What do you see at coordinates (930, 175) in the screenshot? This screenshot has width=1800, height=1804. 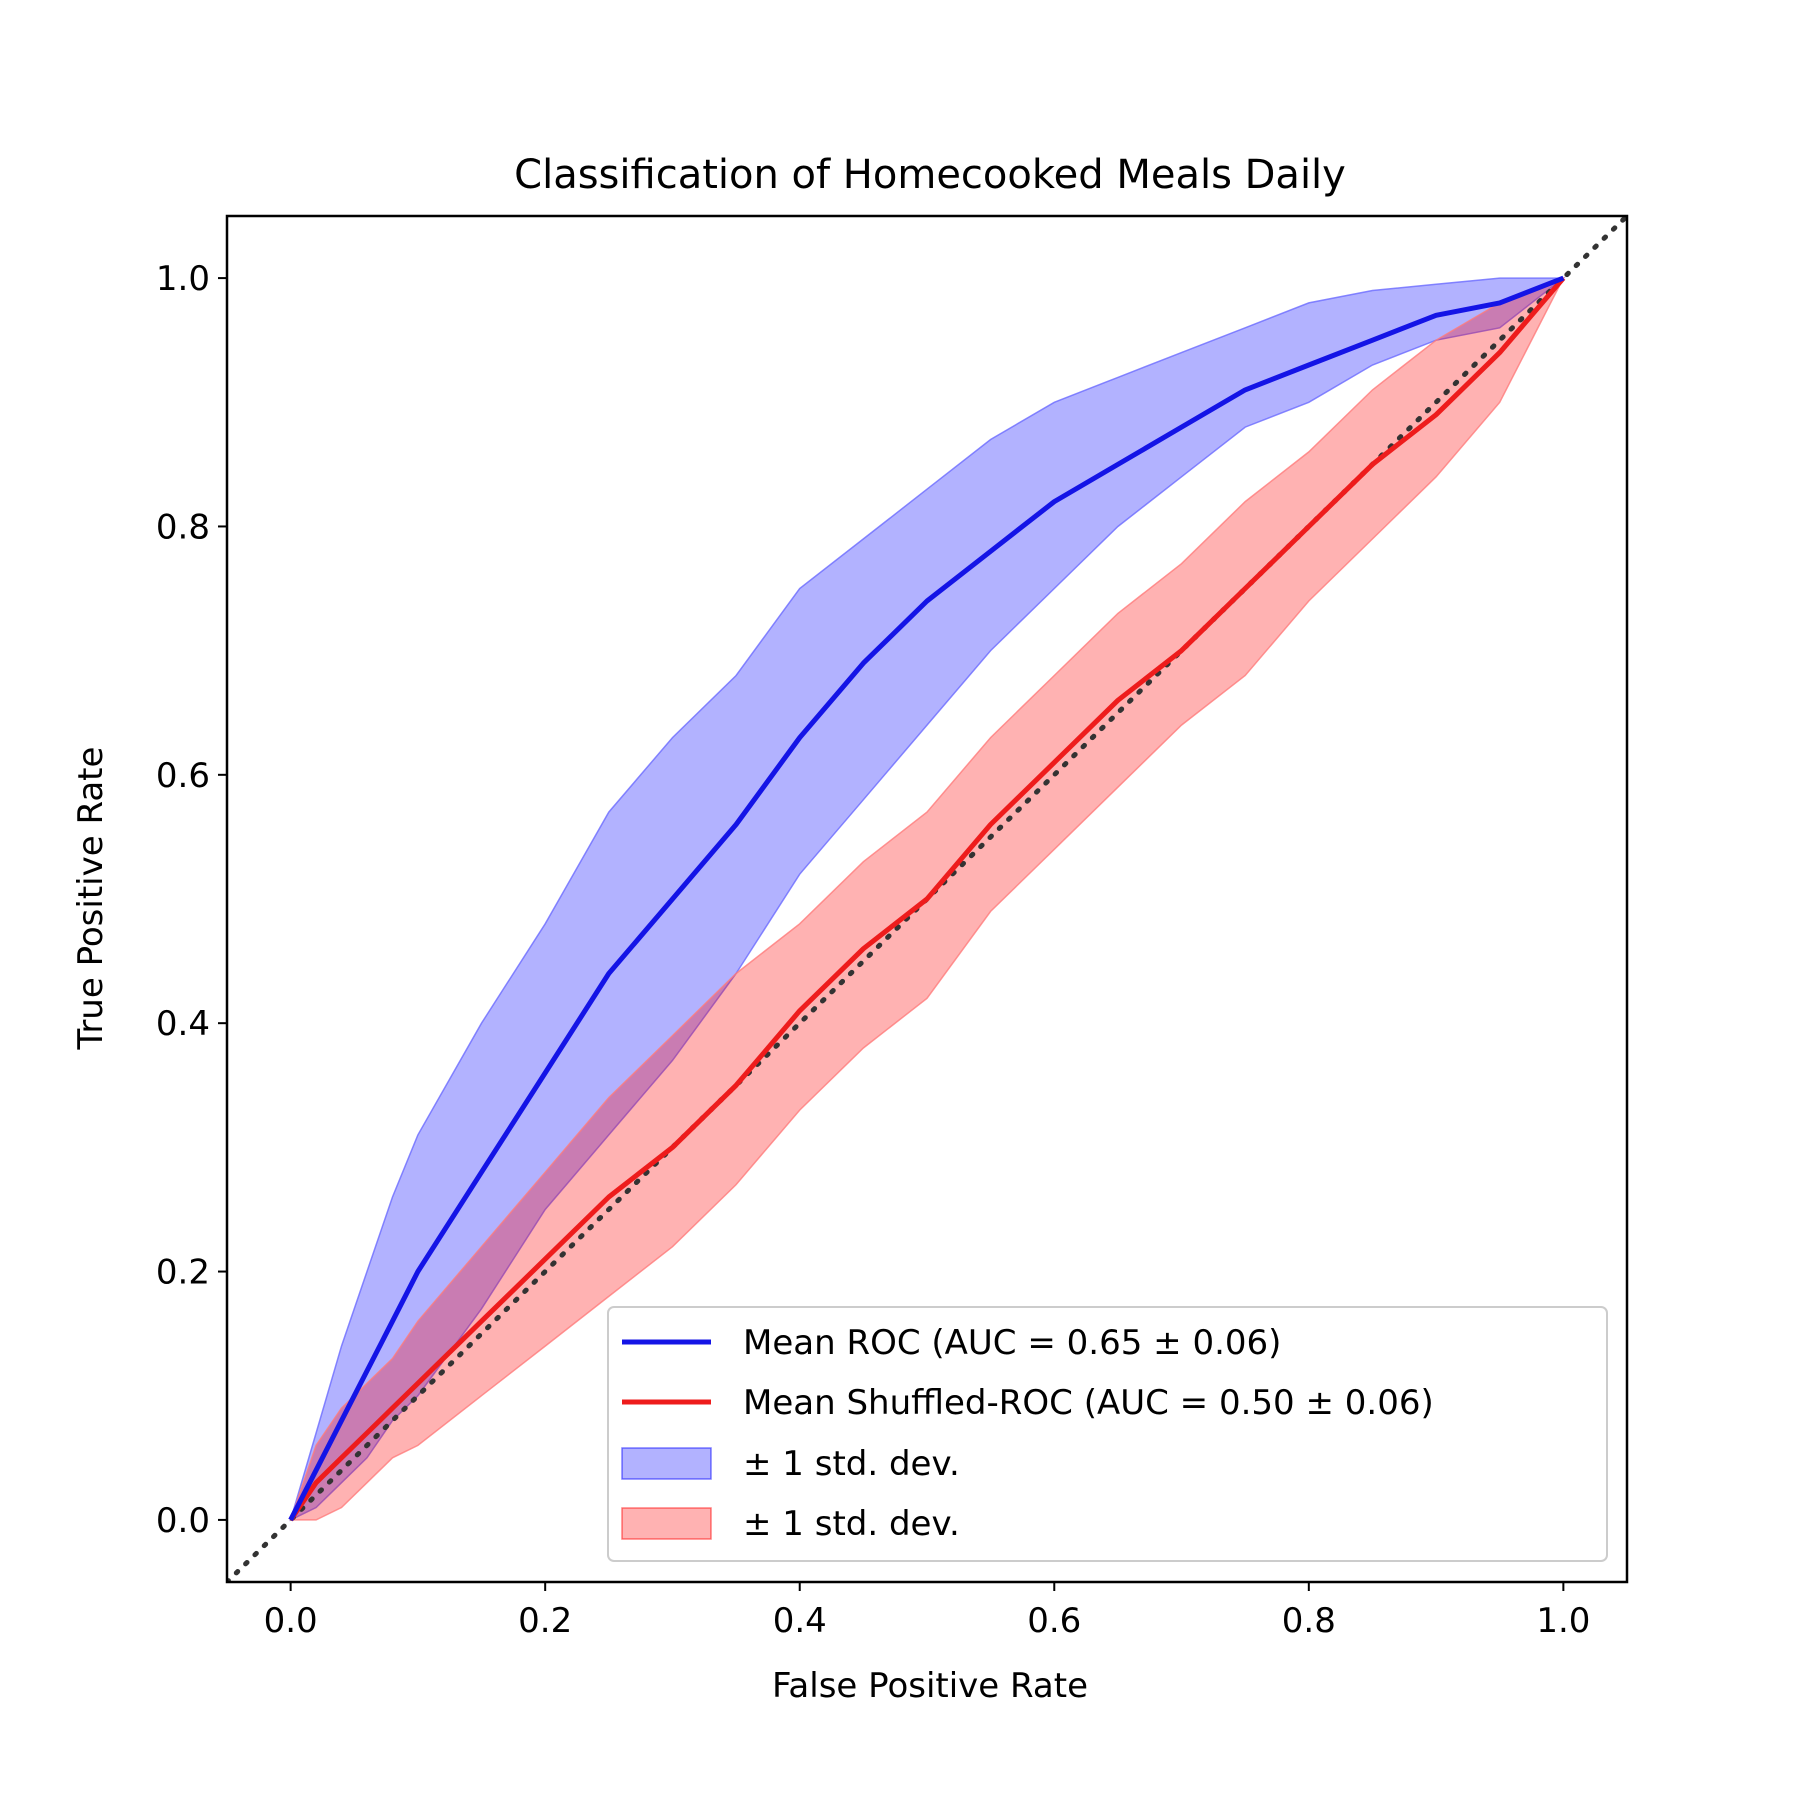 I see `chart-title: Classification of Homecooked Meals Daily` at bounding box center [930, 175].